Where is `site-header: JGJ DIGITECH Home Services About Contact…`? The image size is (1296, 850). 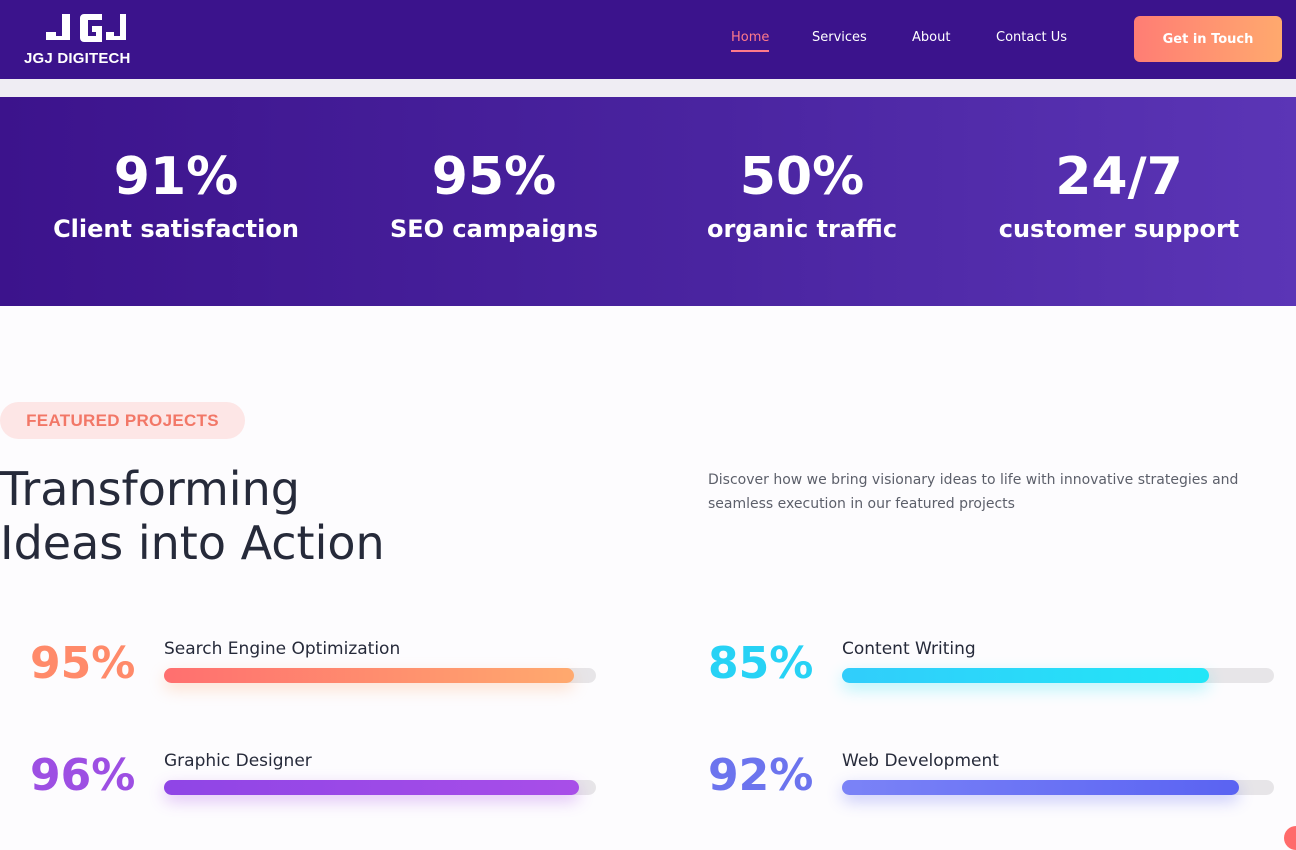 site-header: JGJ DIGITECH Home Services About Contact… is located at coordinates (648, 39).